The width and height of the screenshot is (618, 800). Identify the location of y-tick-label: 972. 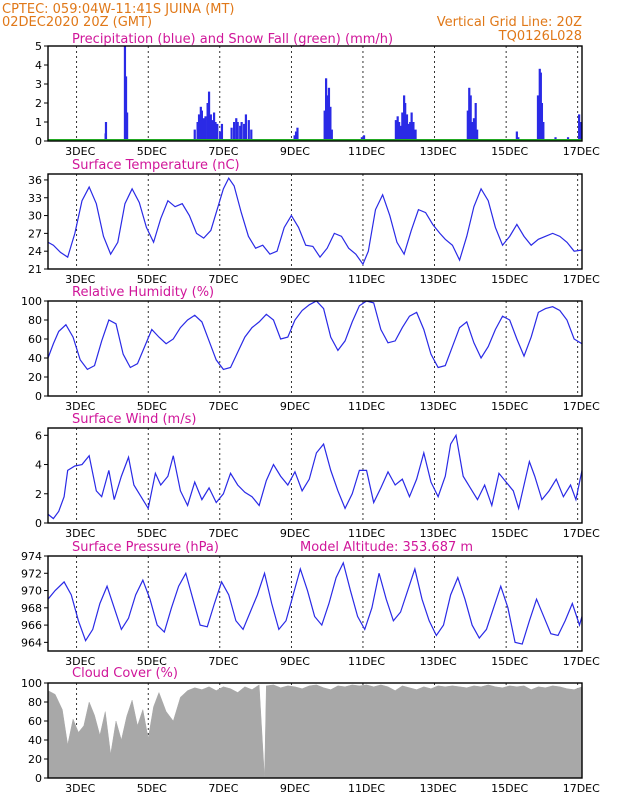
(31, 573).